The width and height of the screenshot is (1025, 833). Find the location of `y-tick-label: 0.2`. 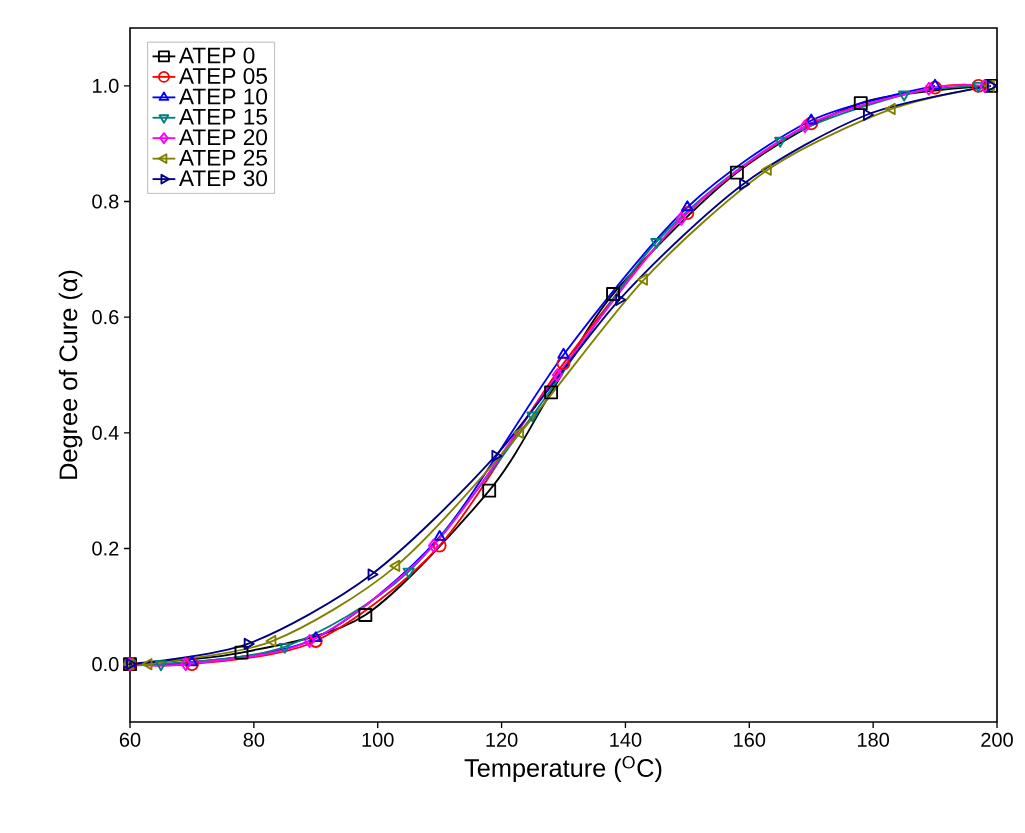

y-tick-label: 0.2 is located at coordinates (105, 548).